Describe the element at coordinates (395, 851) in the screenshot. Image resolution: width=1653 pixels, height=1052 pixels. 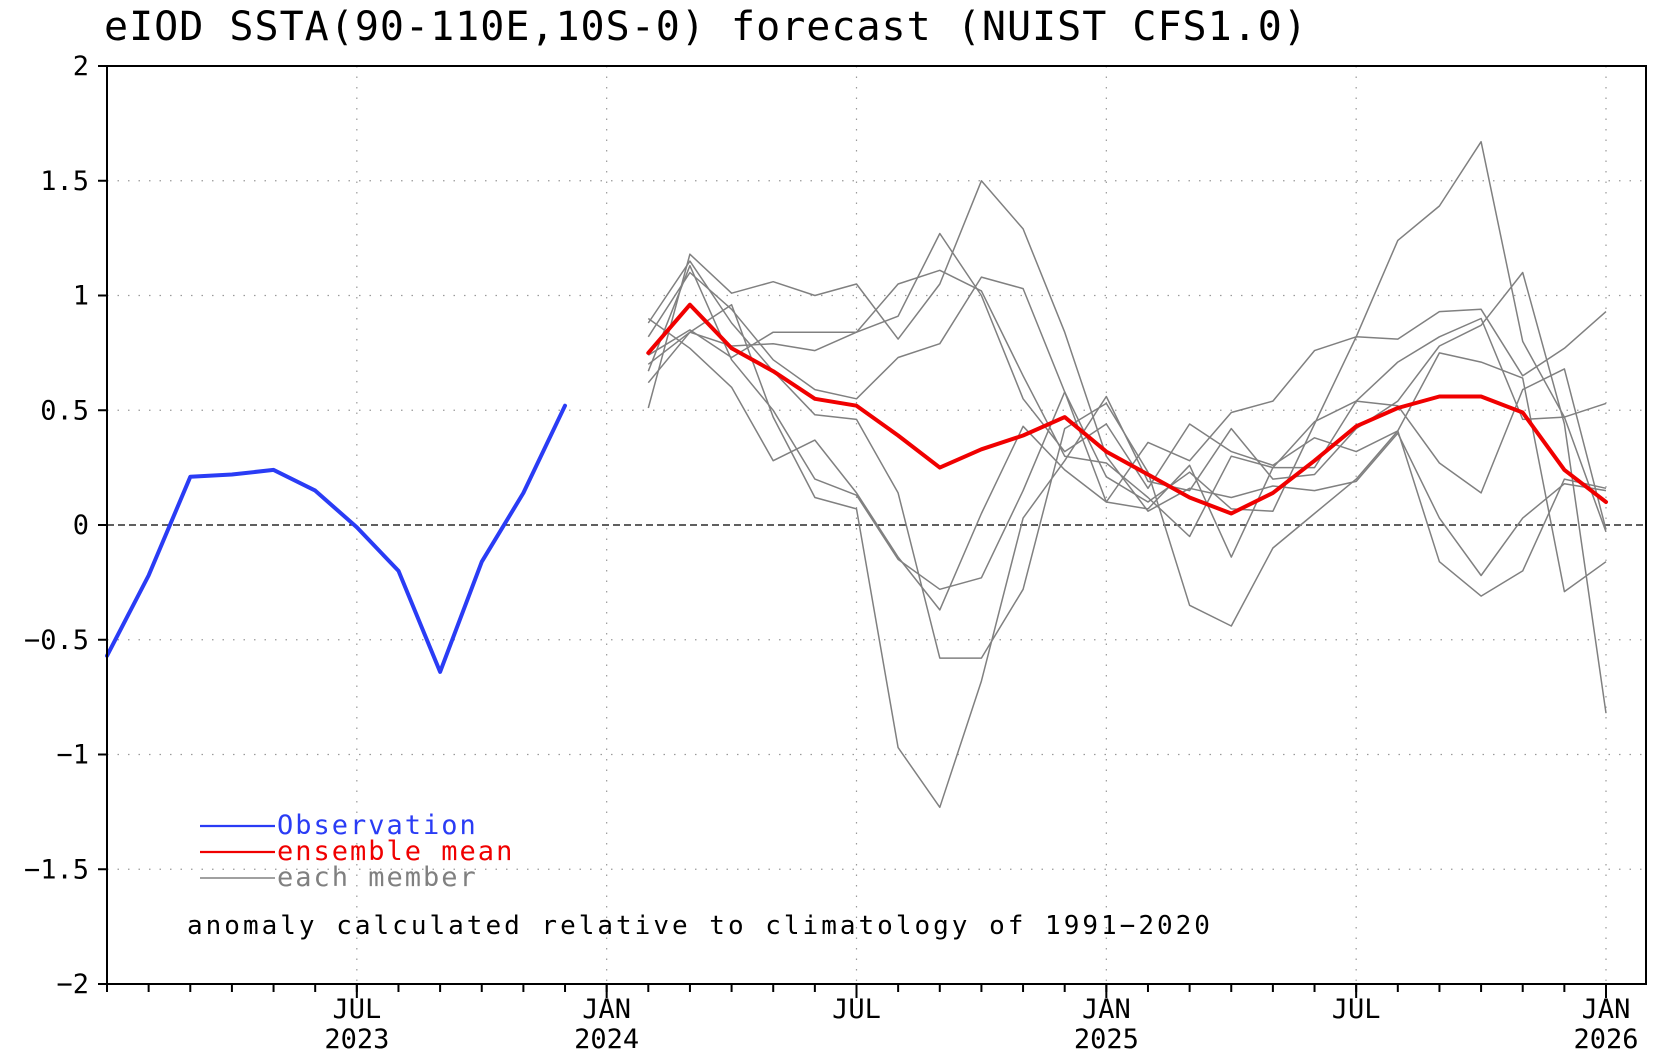
I see `legend-label: ensemble mean` at that location.